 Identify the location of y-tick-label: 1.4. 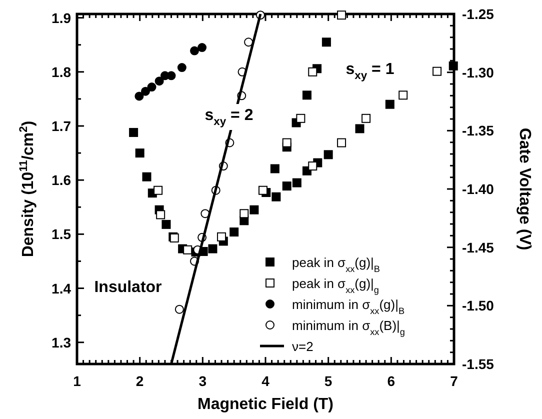
(62, 288).